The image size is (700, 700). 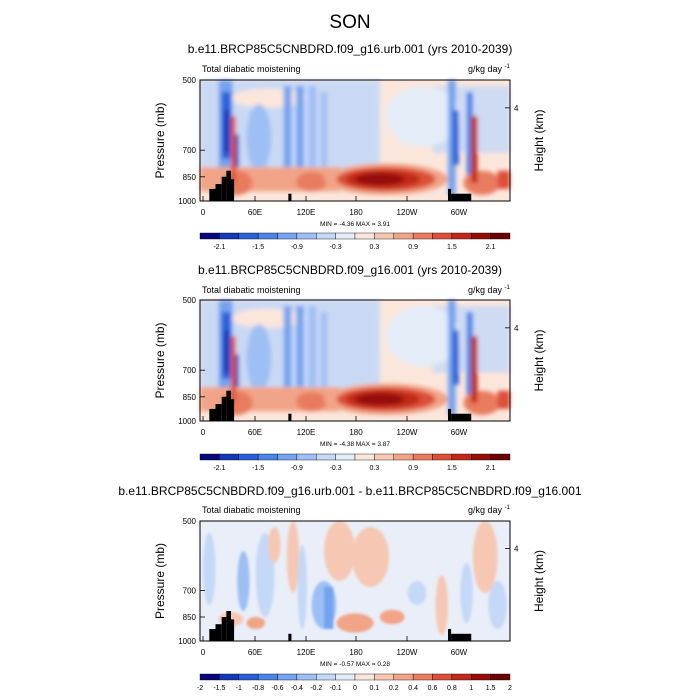 What do you see at coordinates (459, 652) in the screenshot?
I see `x-tick-label: 60W` at bounding box center [459, 652].